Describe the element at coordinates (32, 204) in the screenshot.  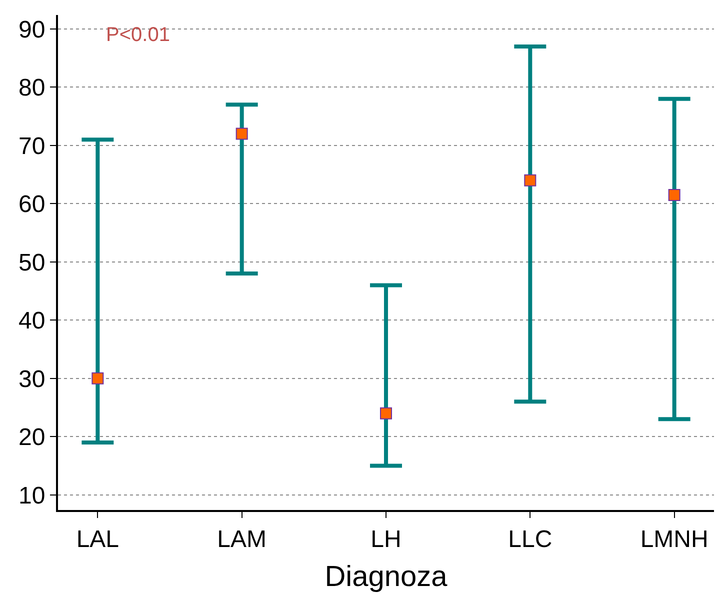
I see `y-tick-label: 60` at that location.